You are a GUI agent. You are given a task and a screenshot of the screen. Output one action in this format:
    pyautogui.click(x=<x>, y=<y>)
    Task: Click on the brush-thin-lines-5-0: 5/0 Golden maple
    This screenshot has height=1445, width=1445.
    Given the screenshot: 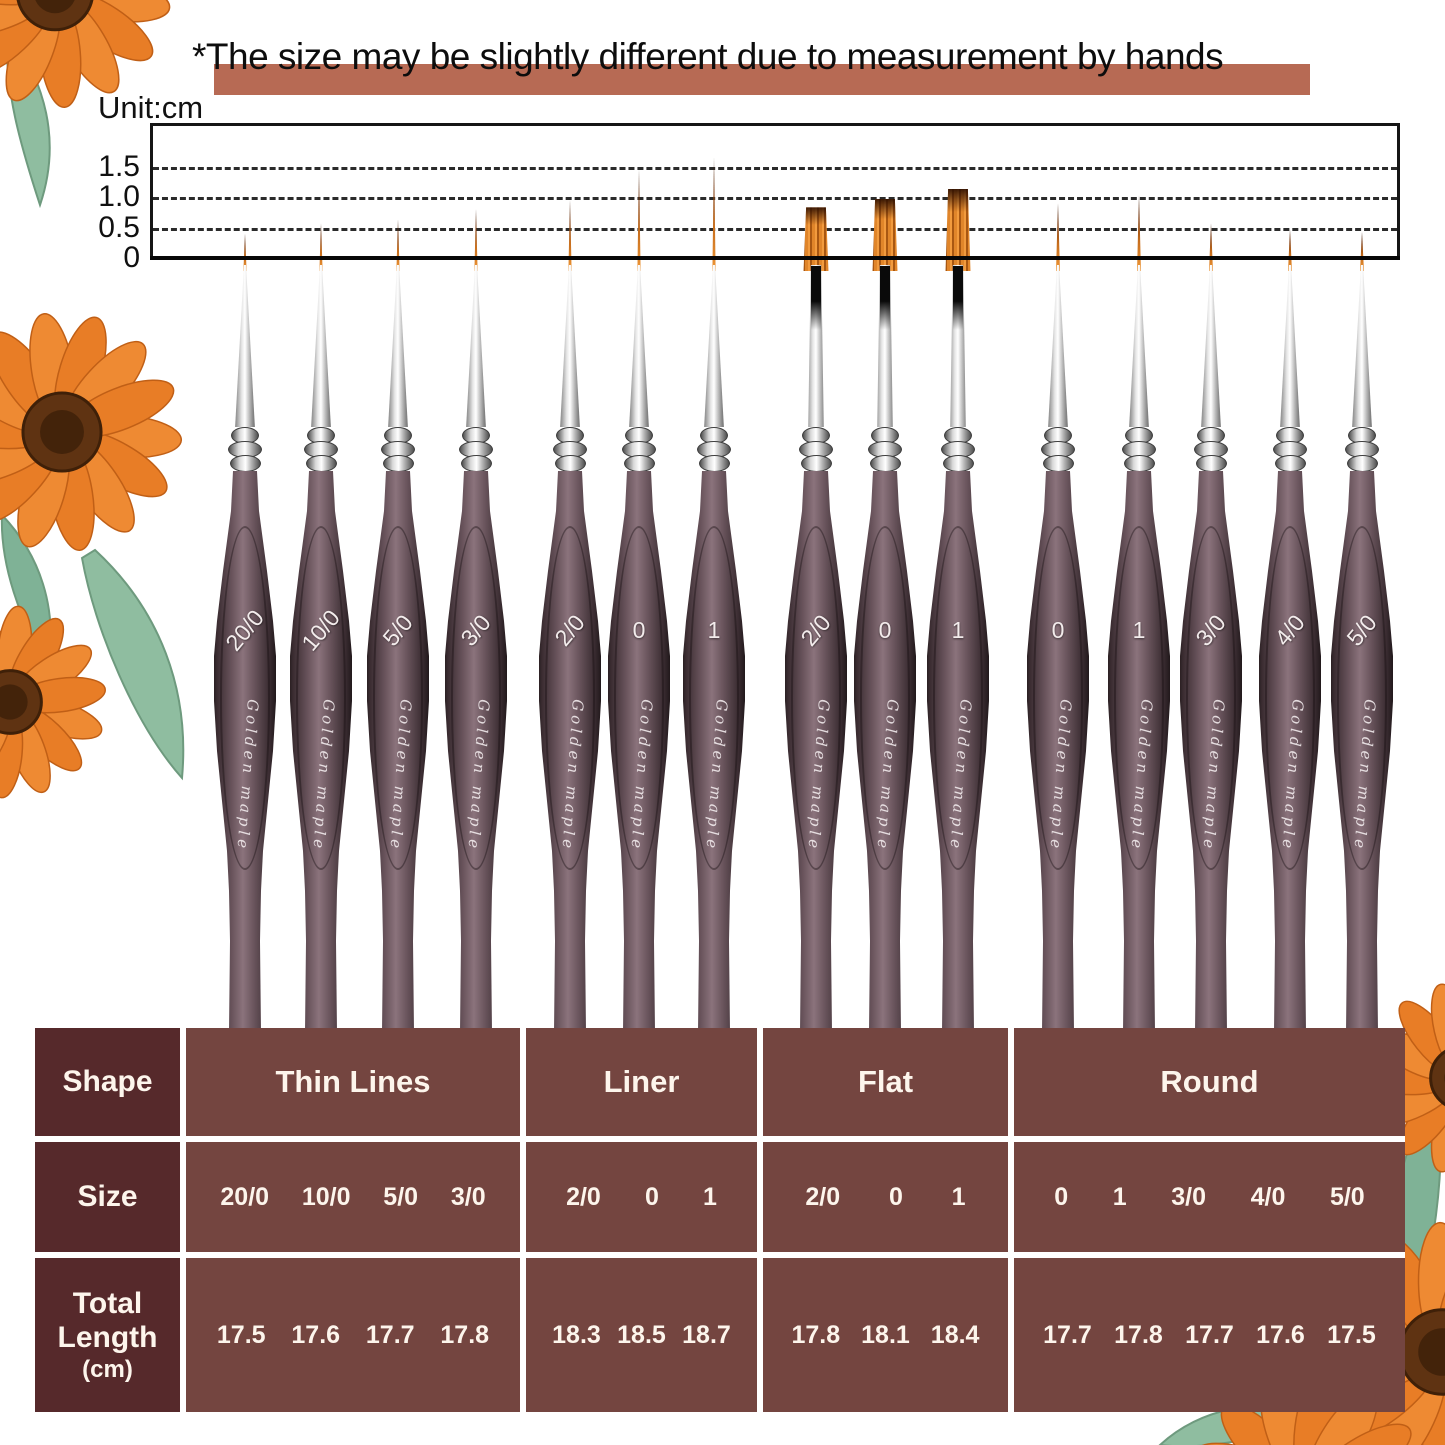 What is the action you would take?
    pyautogui.click(x=398, y=625)
    